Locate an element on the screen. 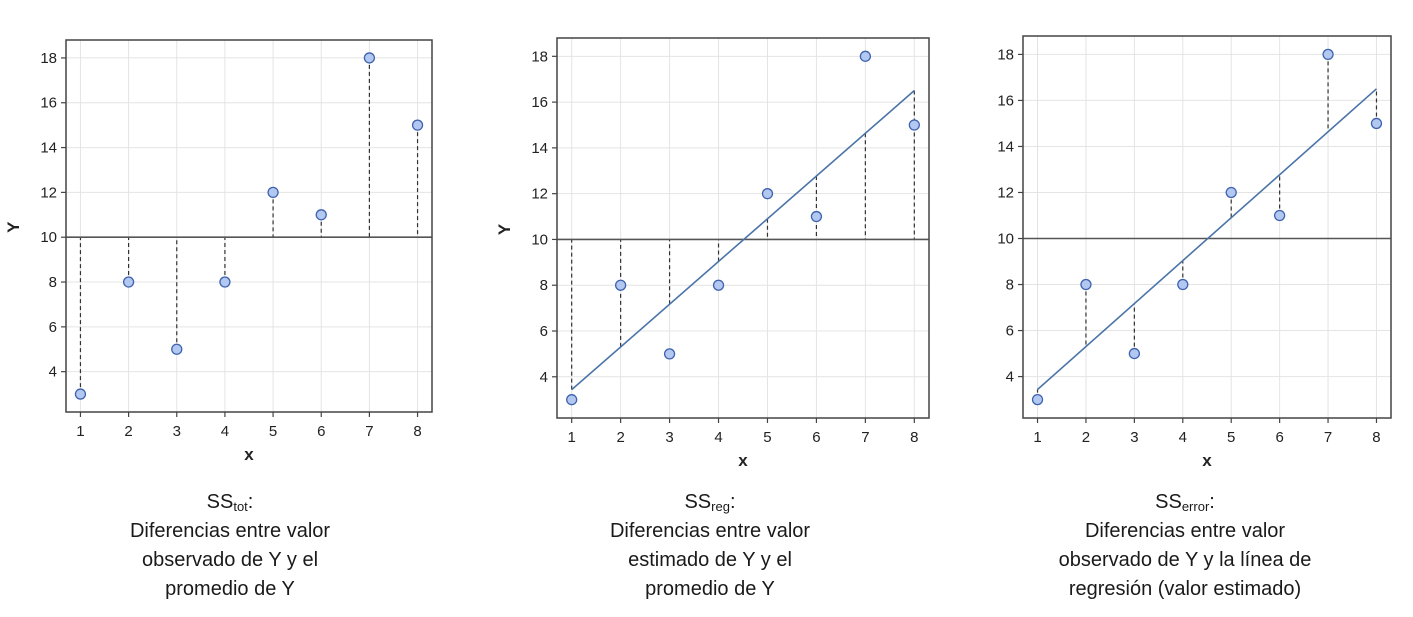 This screenshot has width=1413, height=617. caption-ss-title: SSerror: is located at coordinates (1185, 502).